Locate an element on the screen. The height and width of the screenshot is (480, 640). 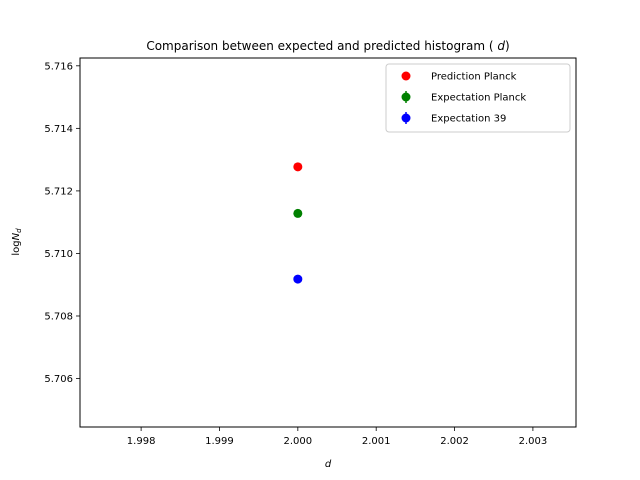
data-point-expectation-planck is located at coordinates (298, 213).